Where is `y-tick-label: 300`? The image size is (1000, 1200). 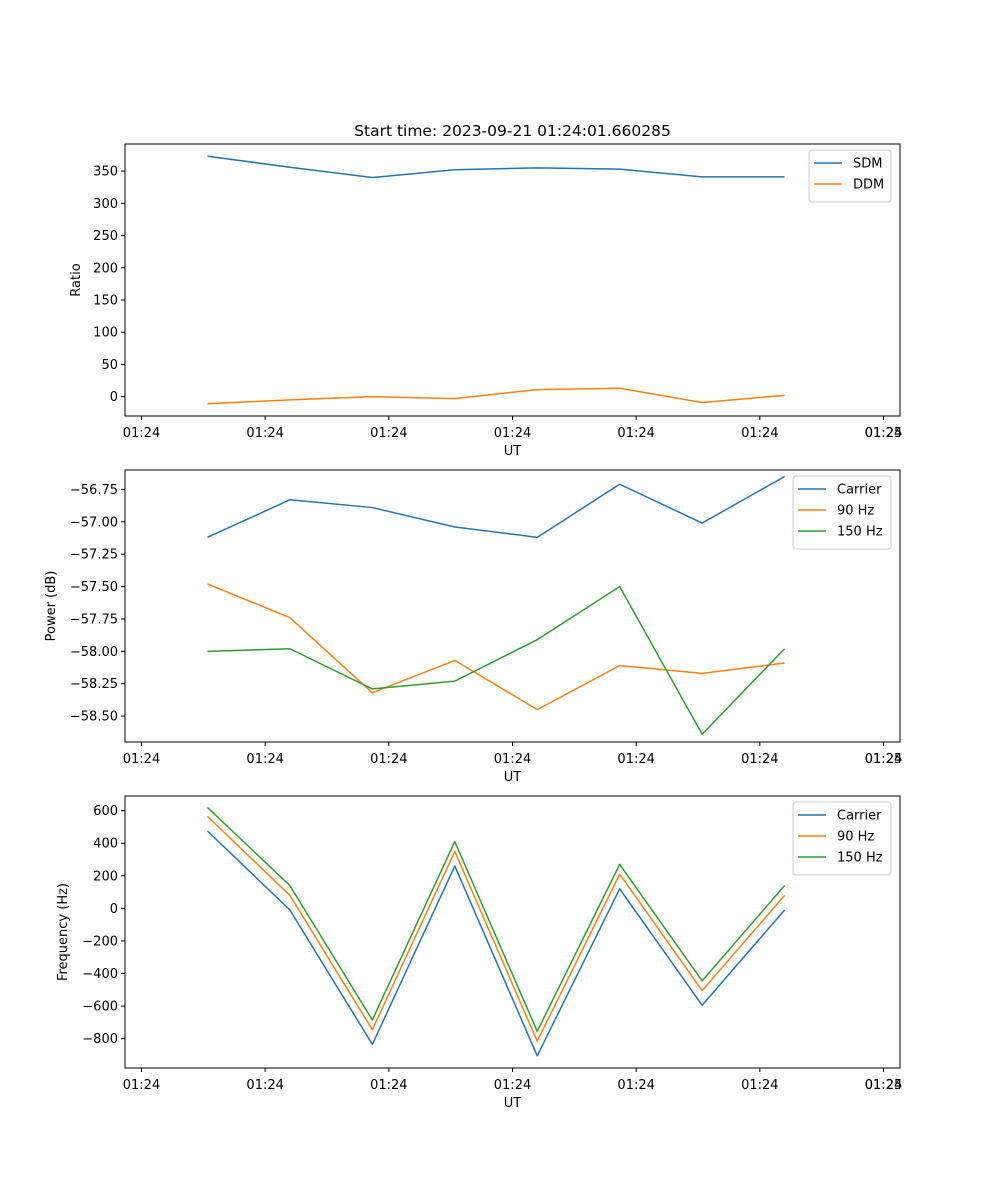 y-tick-label: 300 is located at coordinates (105, 204).